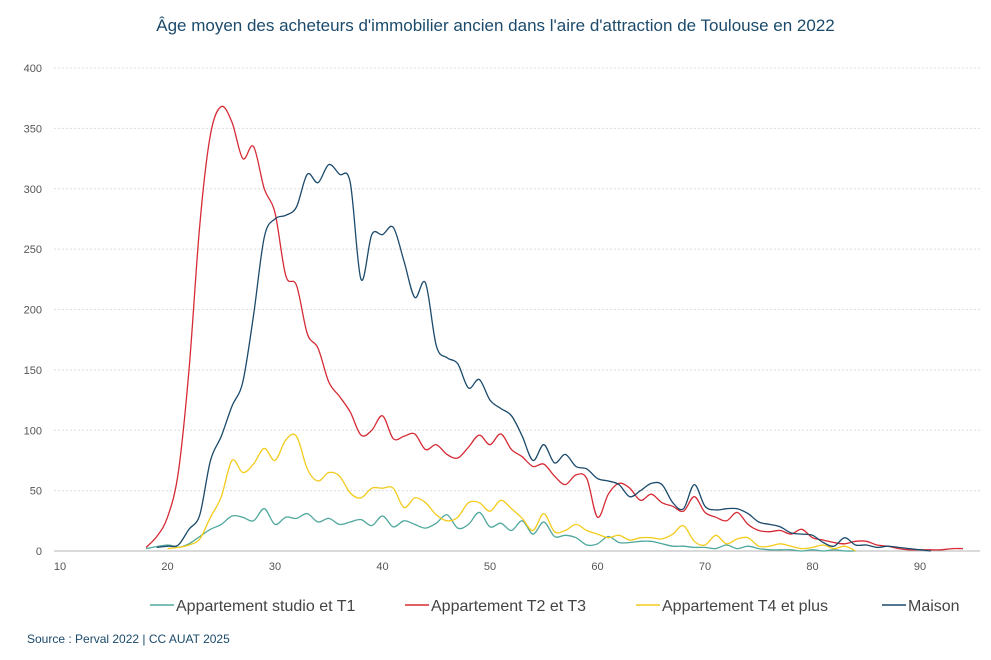 This screenshot has width=991, height=660. Describe the element at coordinates (167, 567) in the screenshot. I see `x-tick-label: 20` at that location.